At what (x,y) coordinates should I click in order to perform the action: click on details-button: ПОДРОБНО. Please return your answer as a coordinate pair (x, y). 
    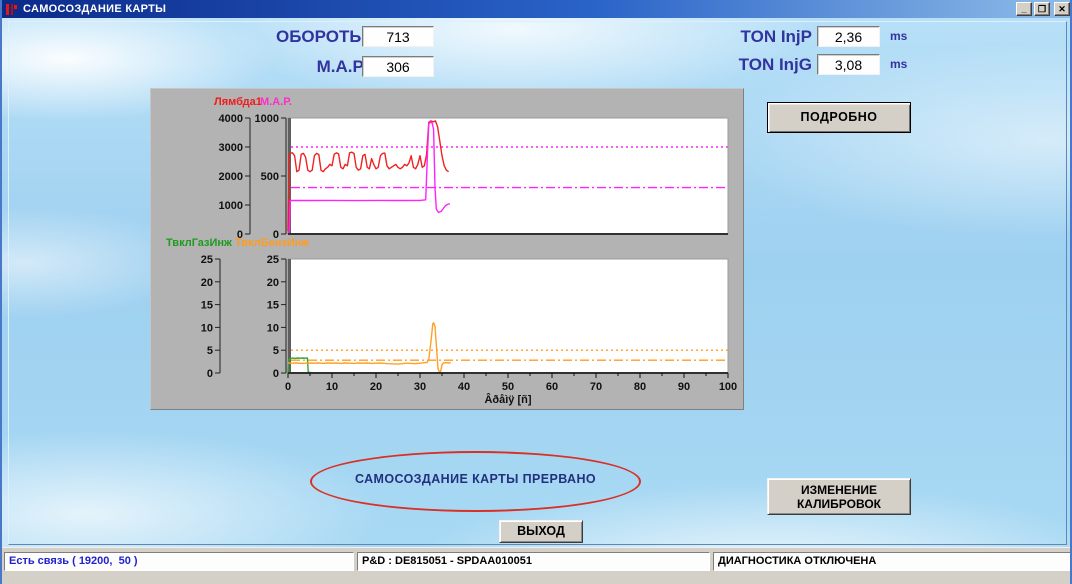
    Looking at the image, I should click on (839, 117).